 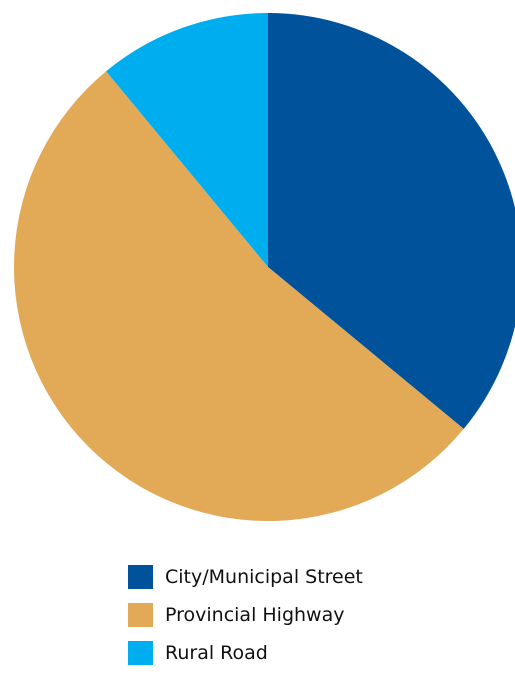 I want to click on legend-item-rural-road: Rural Road, so click(x=245, y=653).